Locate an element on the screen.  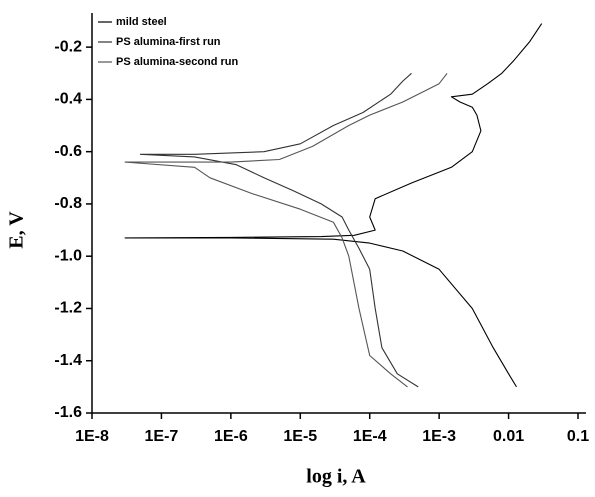
x-tick-label: 1E-5 is located at coordinates (300, 436).